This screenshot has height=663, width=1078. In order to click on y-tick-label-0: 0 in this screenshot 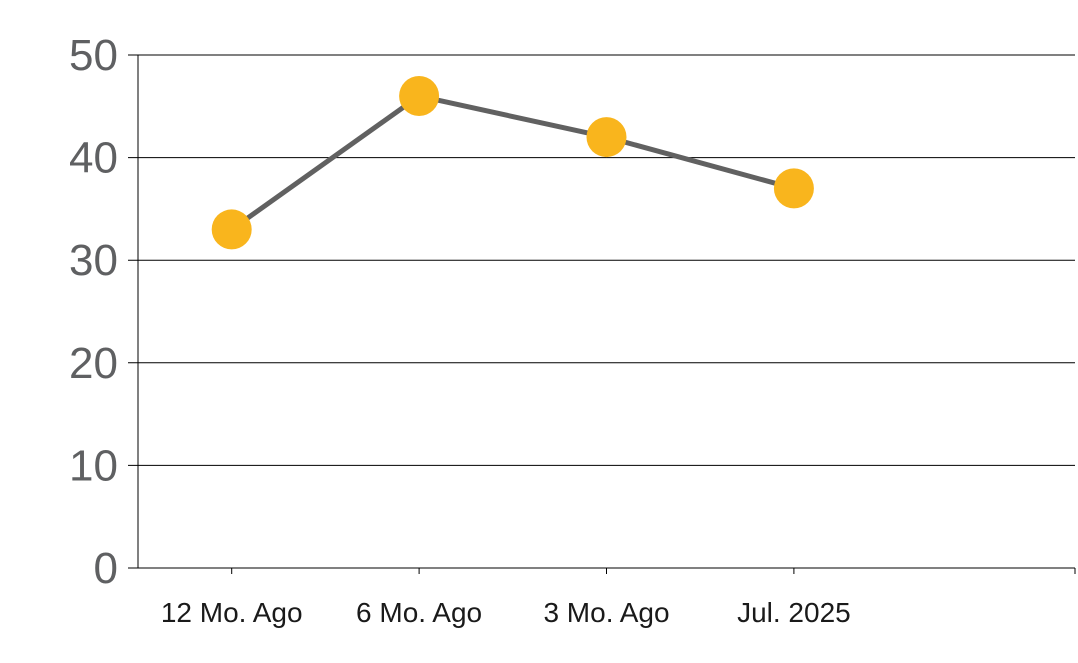, I will do `click(106, 568)`.